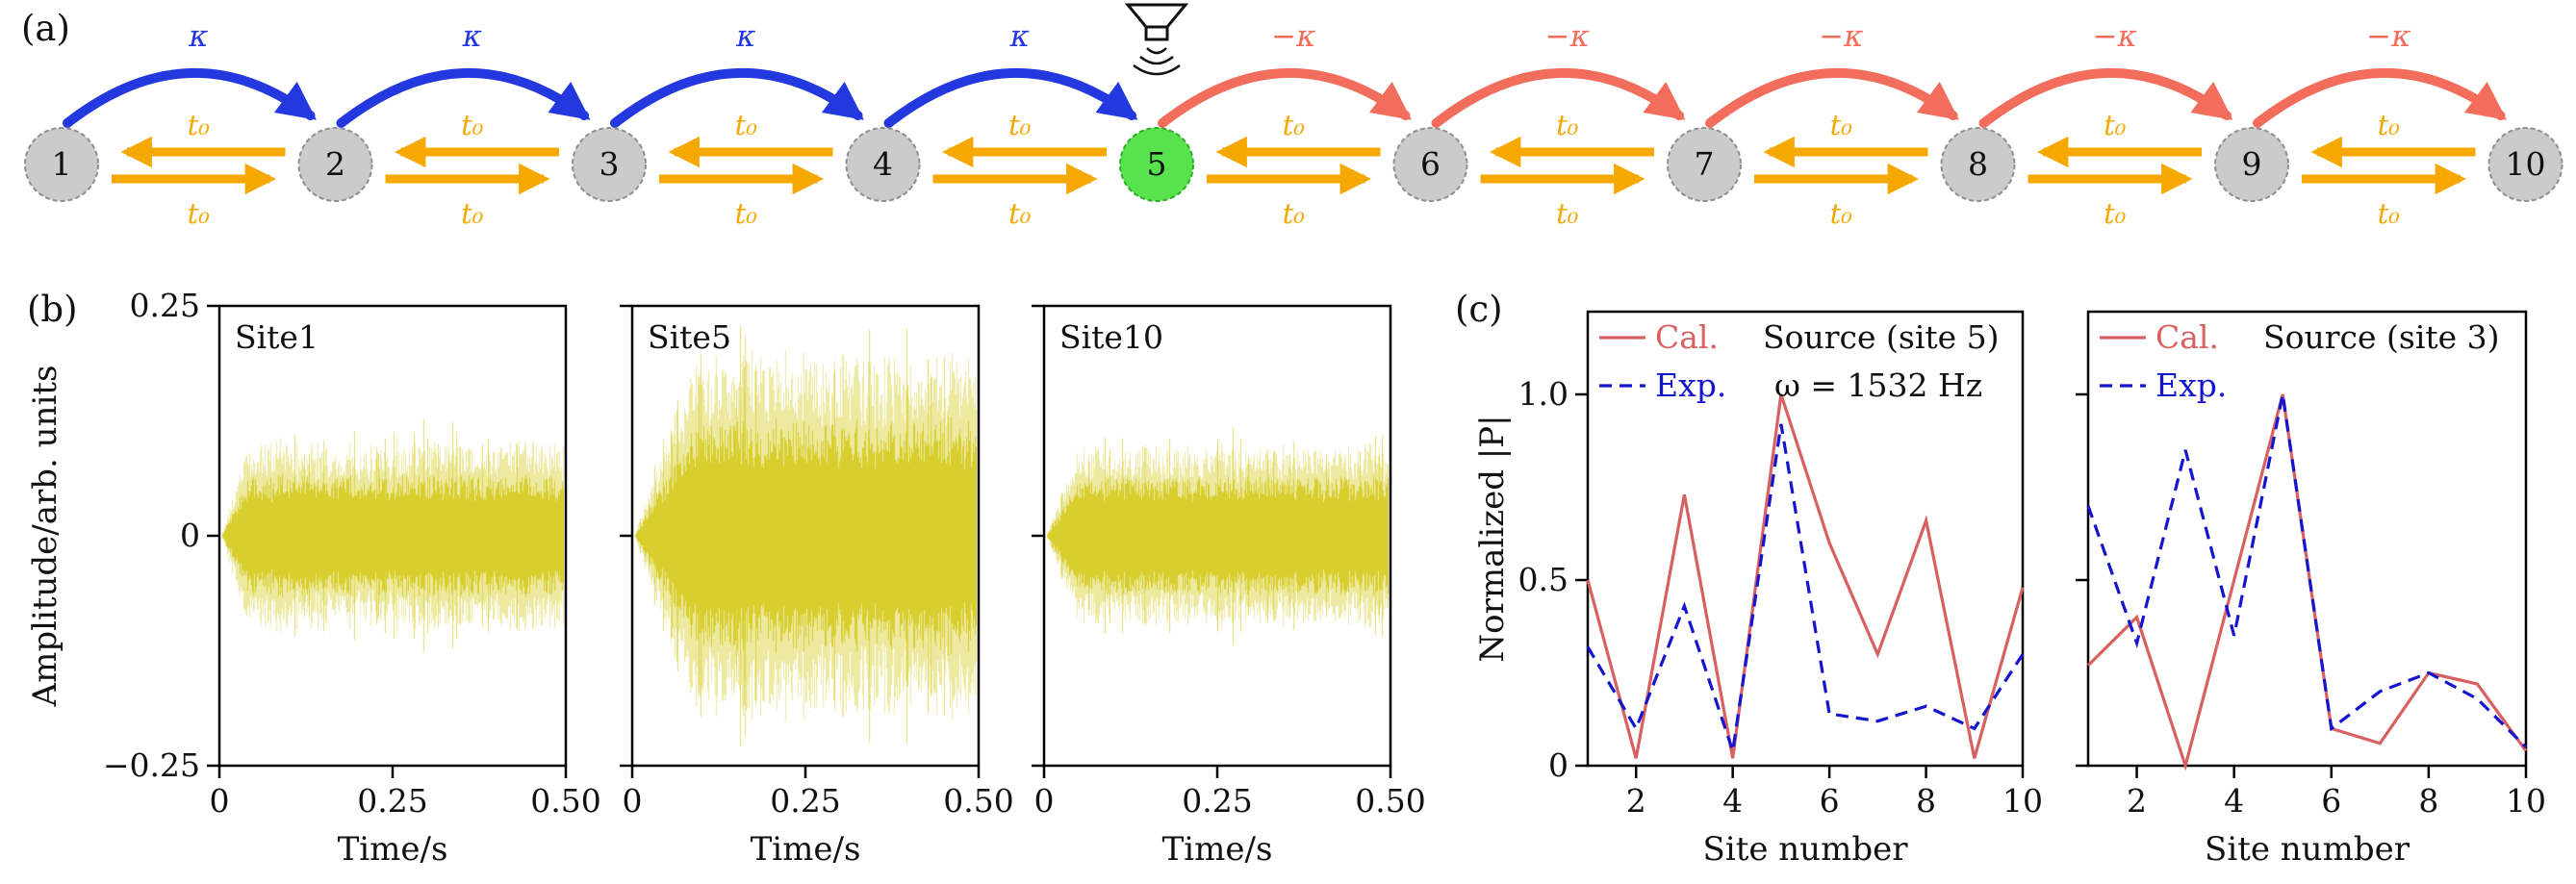  Describe the element at coordinates (45, 537) in the screenshot. I see `y-axis-label: Amplitude/arb. units` at that location.